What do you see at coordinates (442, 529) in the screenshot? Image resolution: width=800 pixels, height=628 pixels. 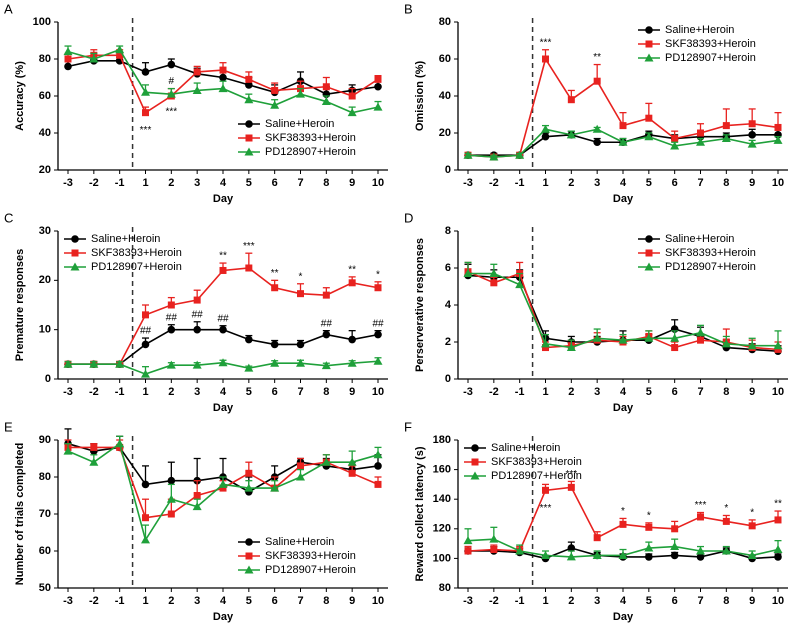 I see `y-tick-label: 120` at bounding box center [442, 529].